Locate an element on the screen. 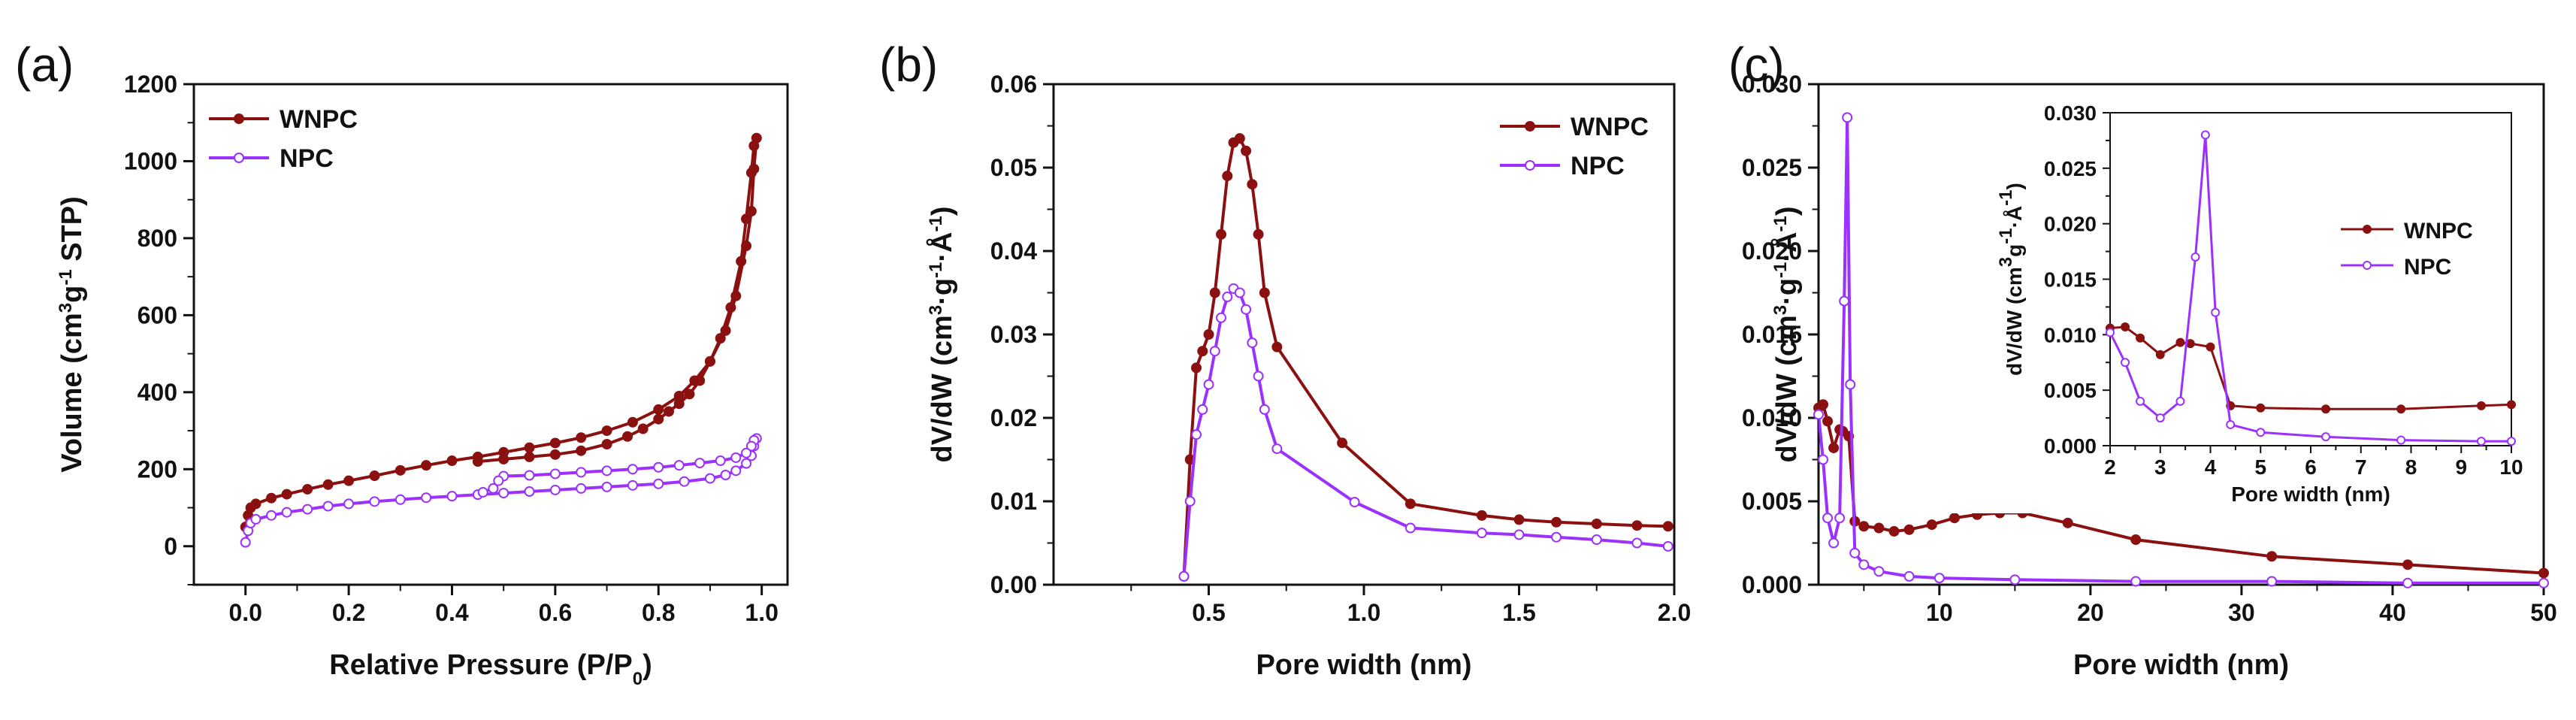  y-tick-label: 0.030 is located at coordinates (1772, 84).